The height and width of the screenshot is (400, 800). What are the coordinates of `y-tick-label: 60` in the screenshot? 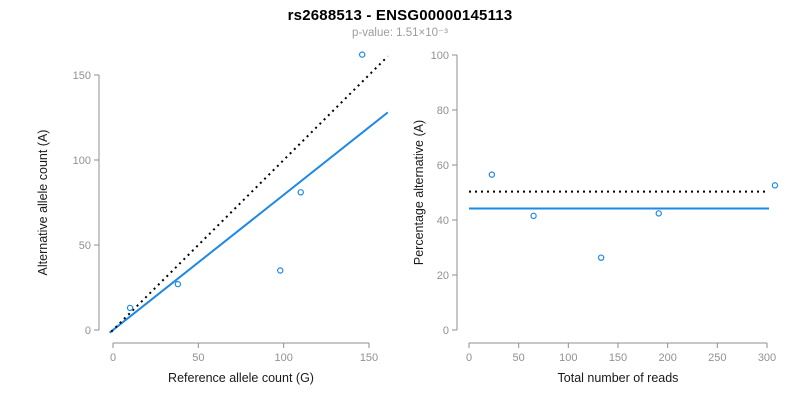 It's located at (443, 166).